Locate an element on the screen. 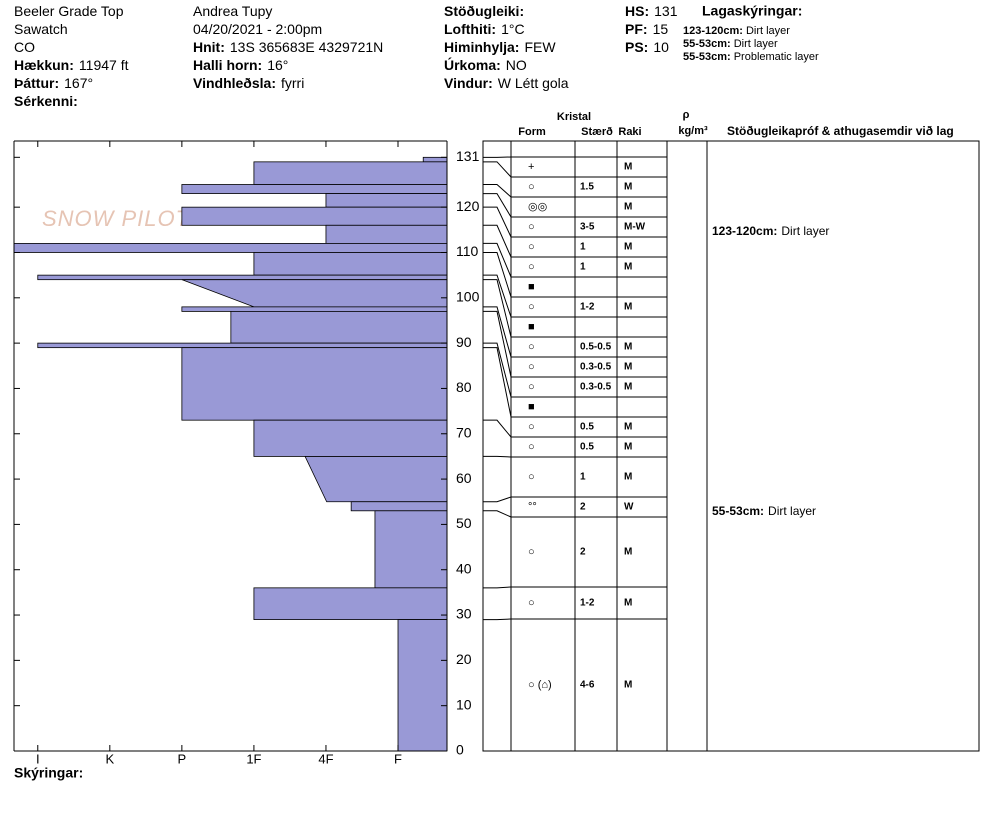 The width and height of the screenshot is (994, 840). footer: Skýringar: is located at coordinates (48, 773).